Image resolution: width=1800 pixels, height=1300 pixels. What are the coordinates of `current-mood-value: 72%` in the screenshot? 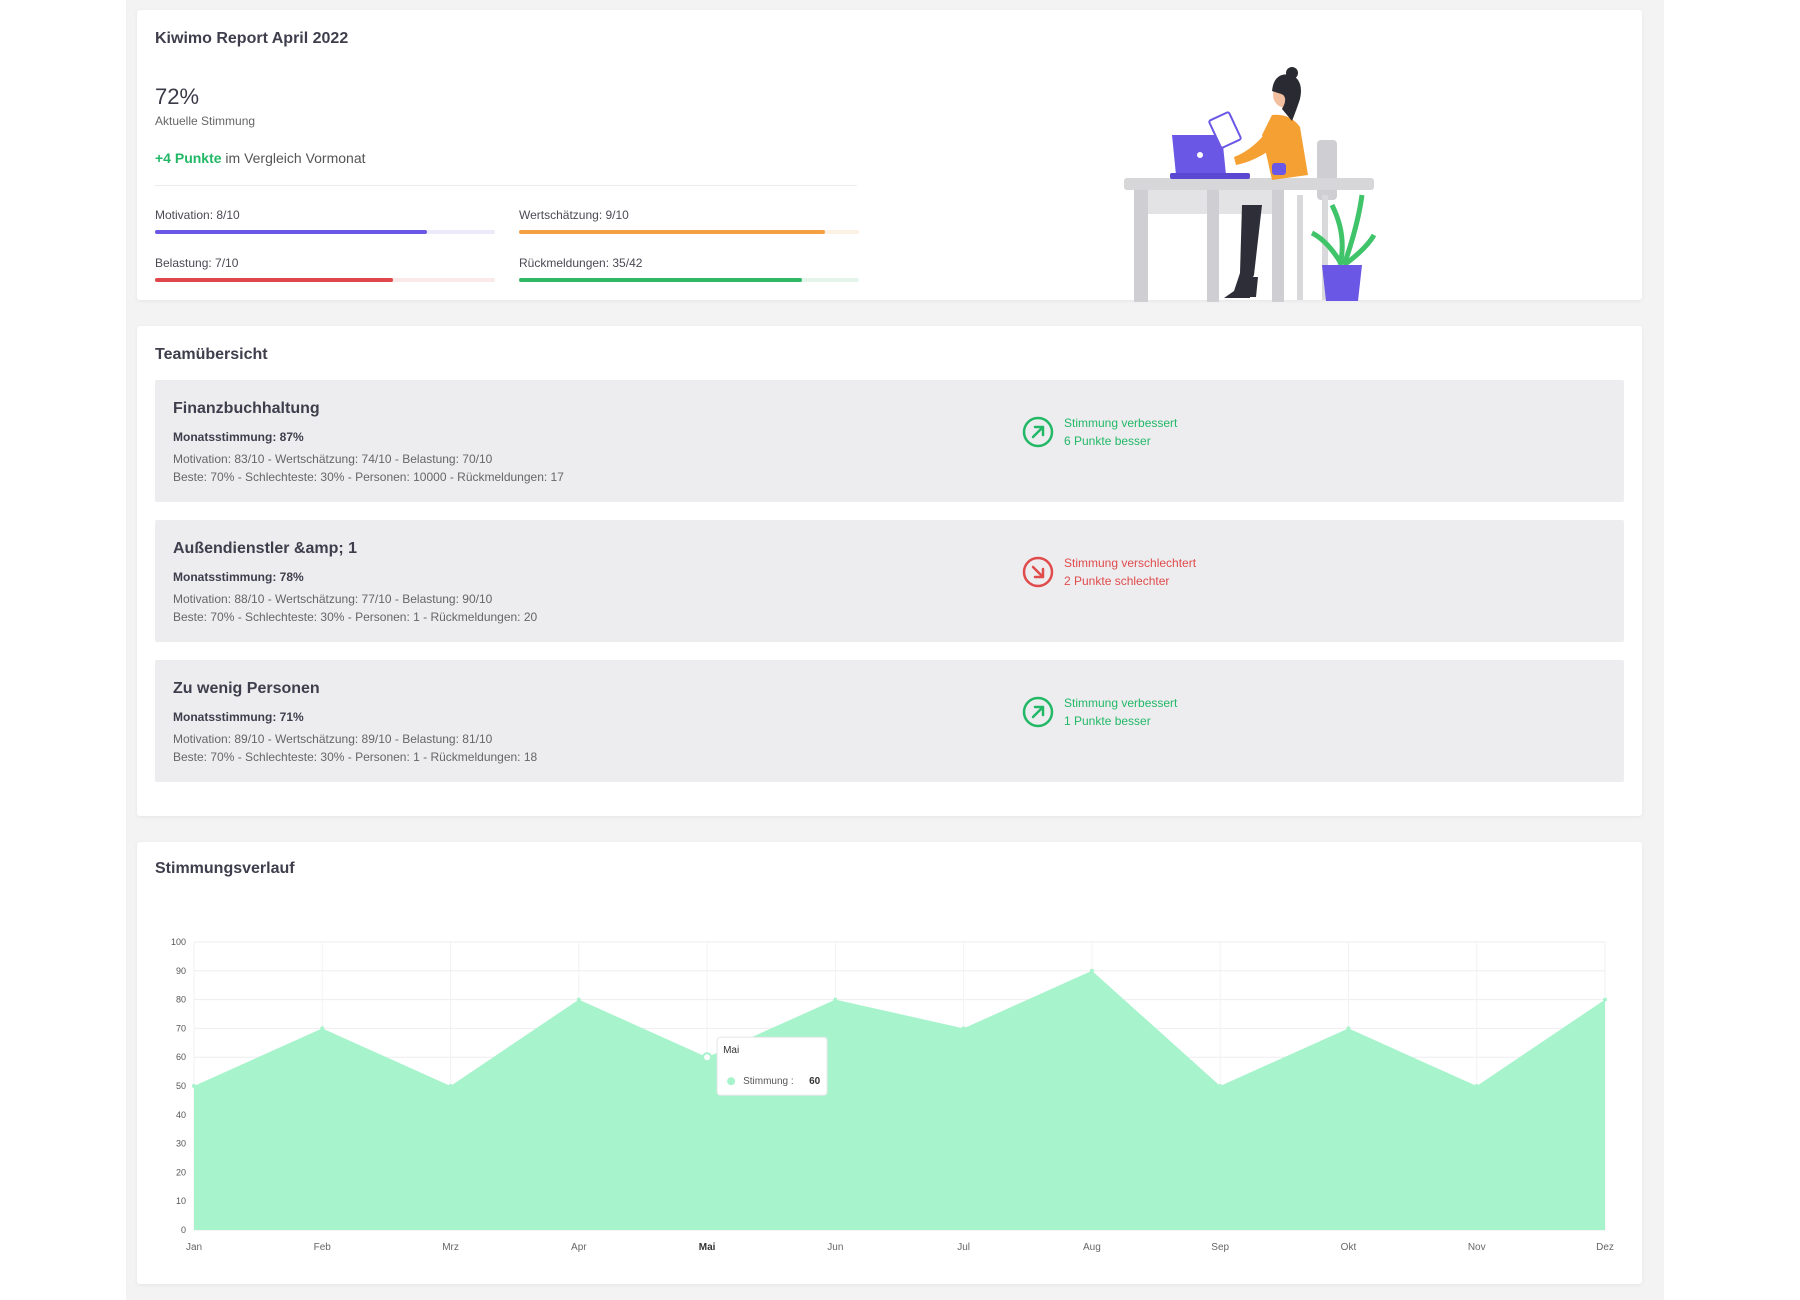 It's located at (177, 96).